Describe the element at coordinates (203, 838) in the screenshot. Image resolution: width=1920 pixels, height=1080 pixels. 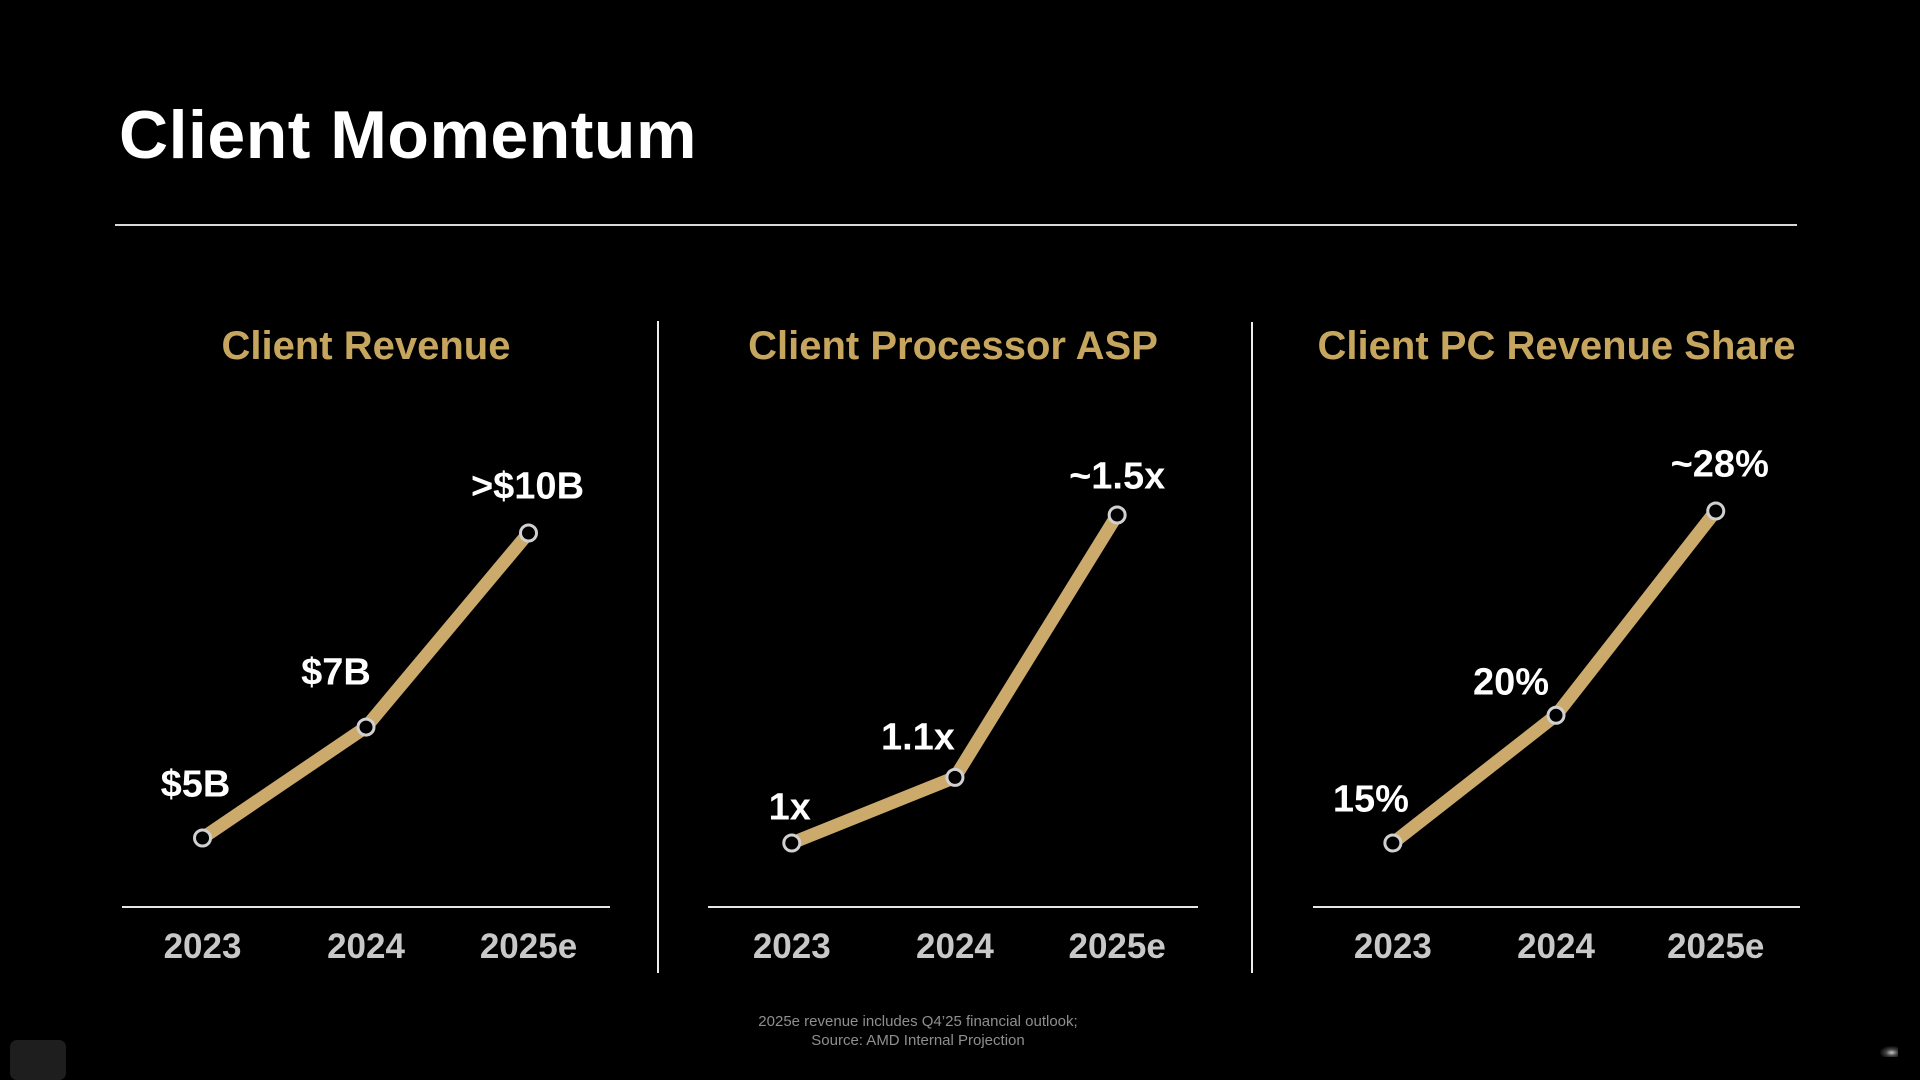
I see `data-point-marker-chart-0-2023` at that location.